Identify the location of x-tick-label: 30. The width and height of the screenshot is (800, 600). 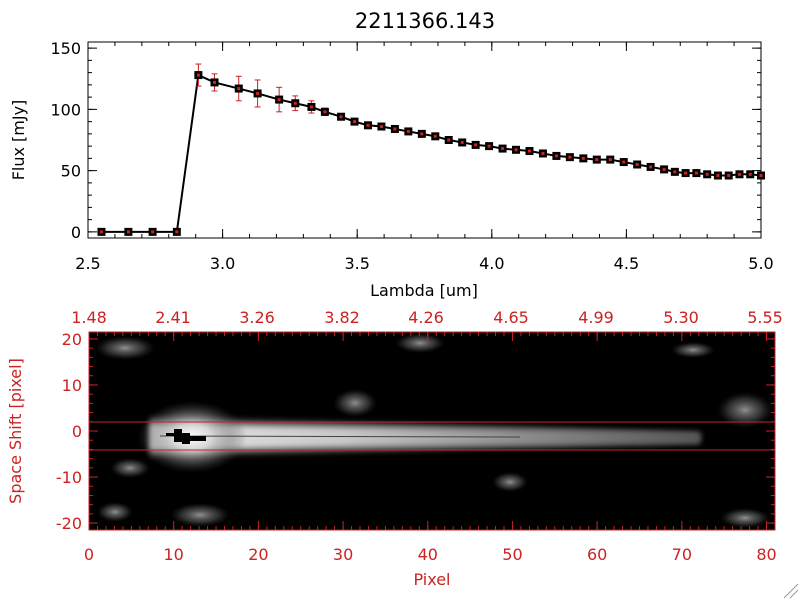
(343, 554).